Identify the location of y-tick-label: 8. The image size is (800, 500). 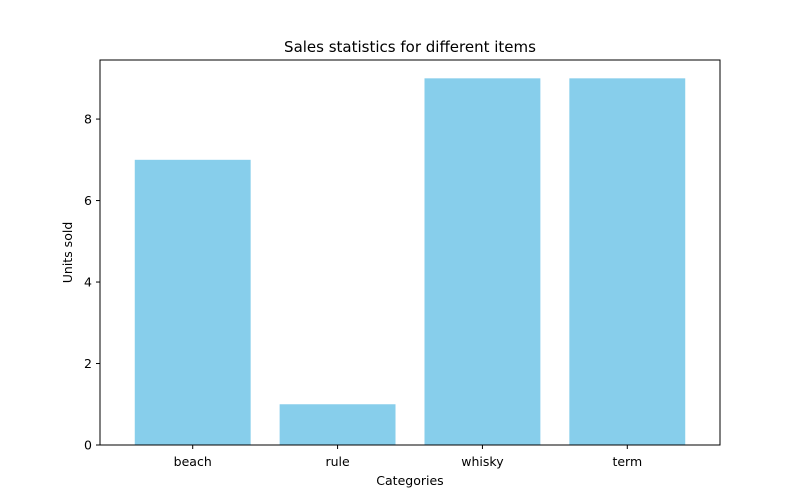
(88, 119).